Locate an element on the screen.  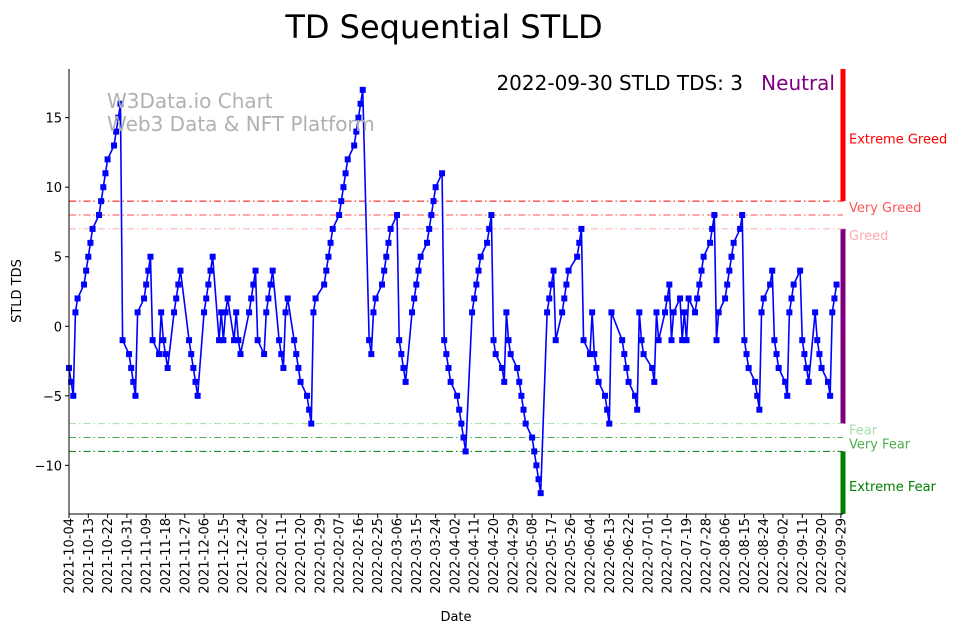
x-tick-label: 2022-01-11 is located at coordinates (282, 556).